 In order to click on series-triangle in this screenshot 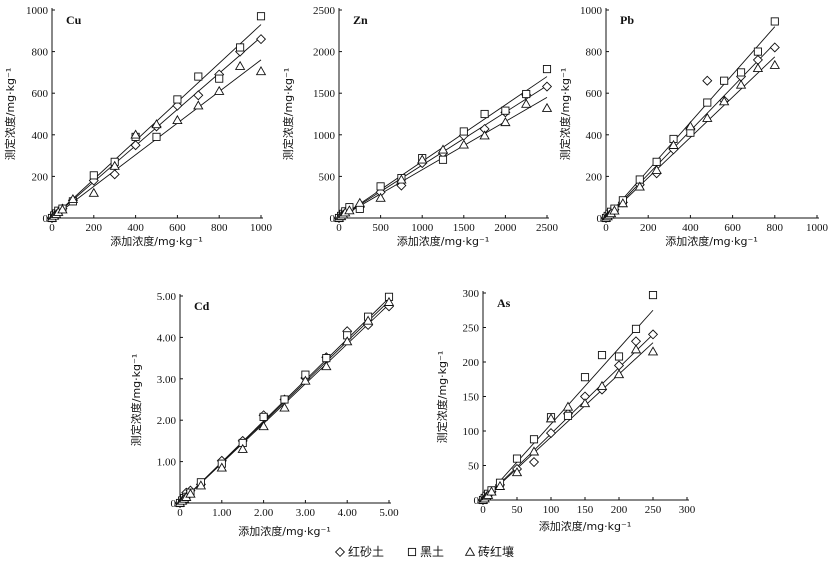, I will do `click(284, 401)`.